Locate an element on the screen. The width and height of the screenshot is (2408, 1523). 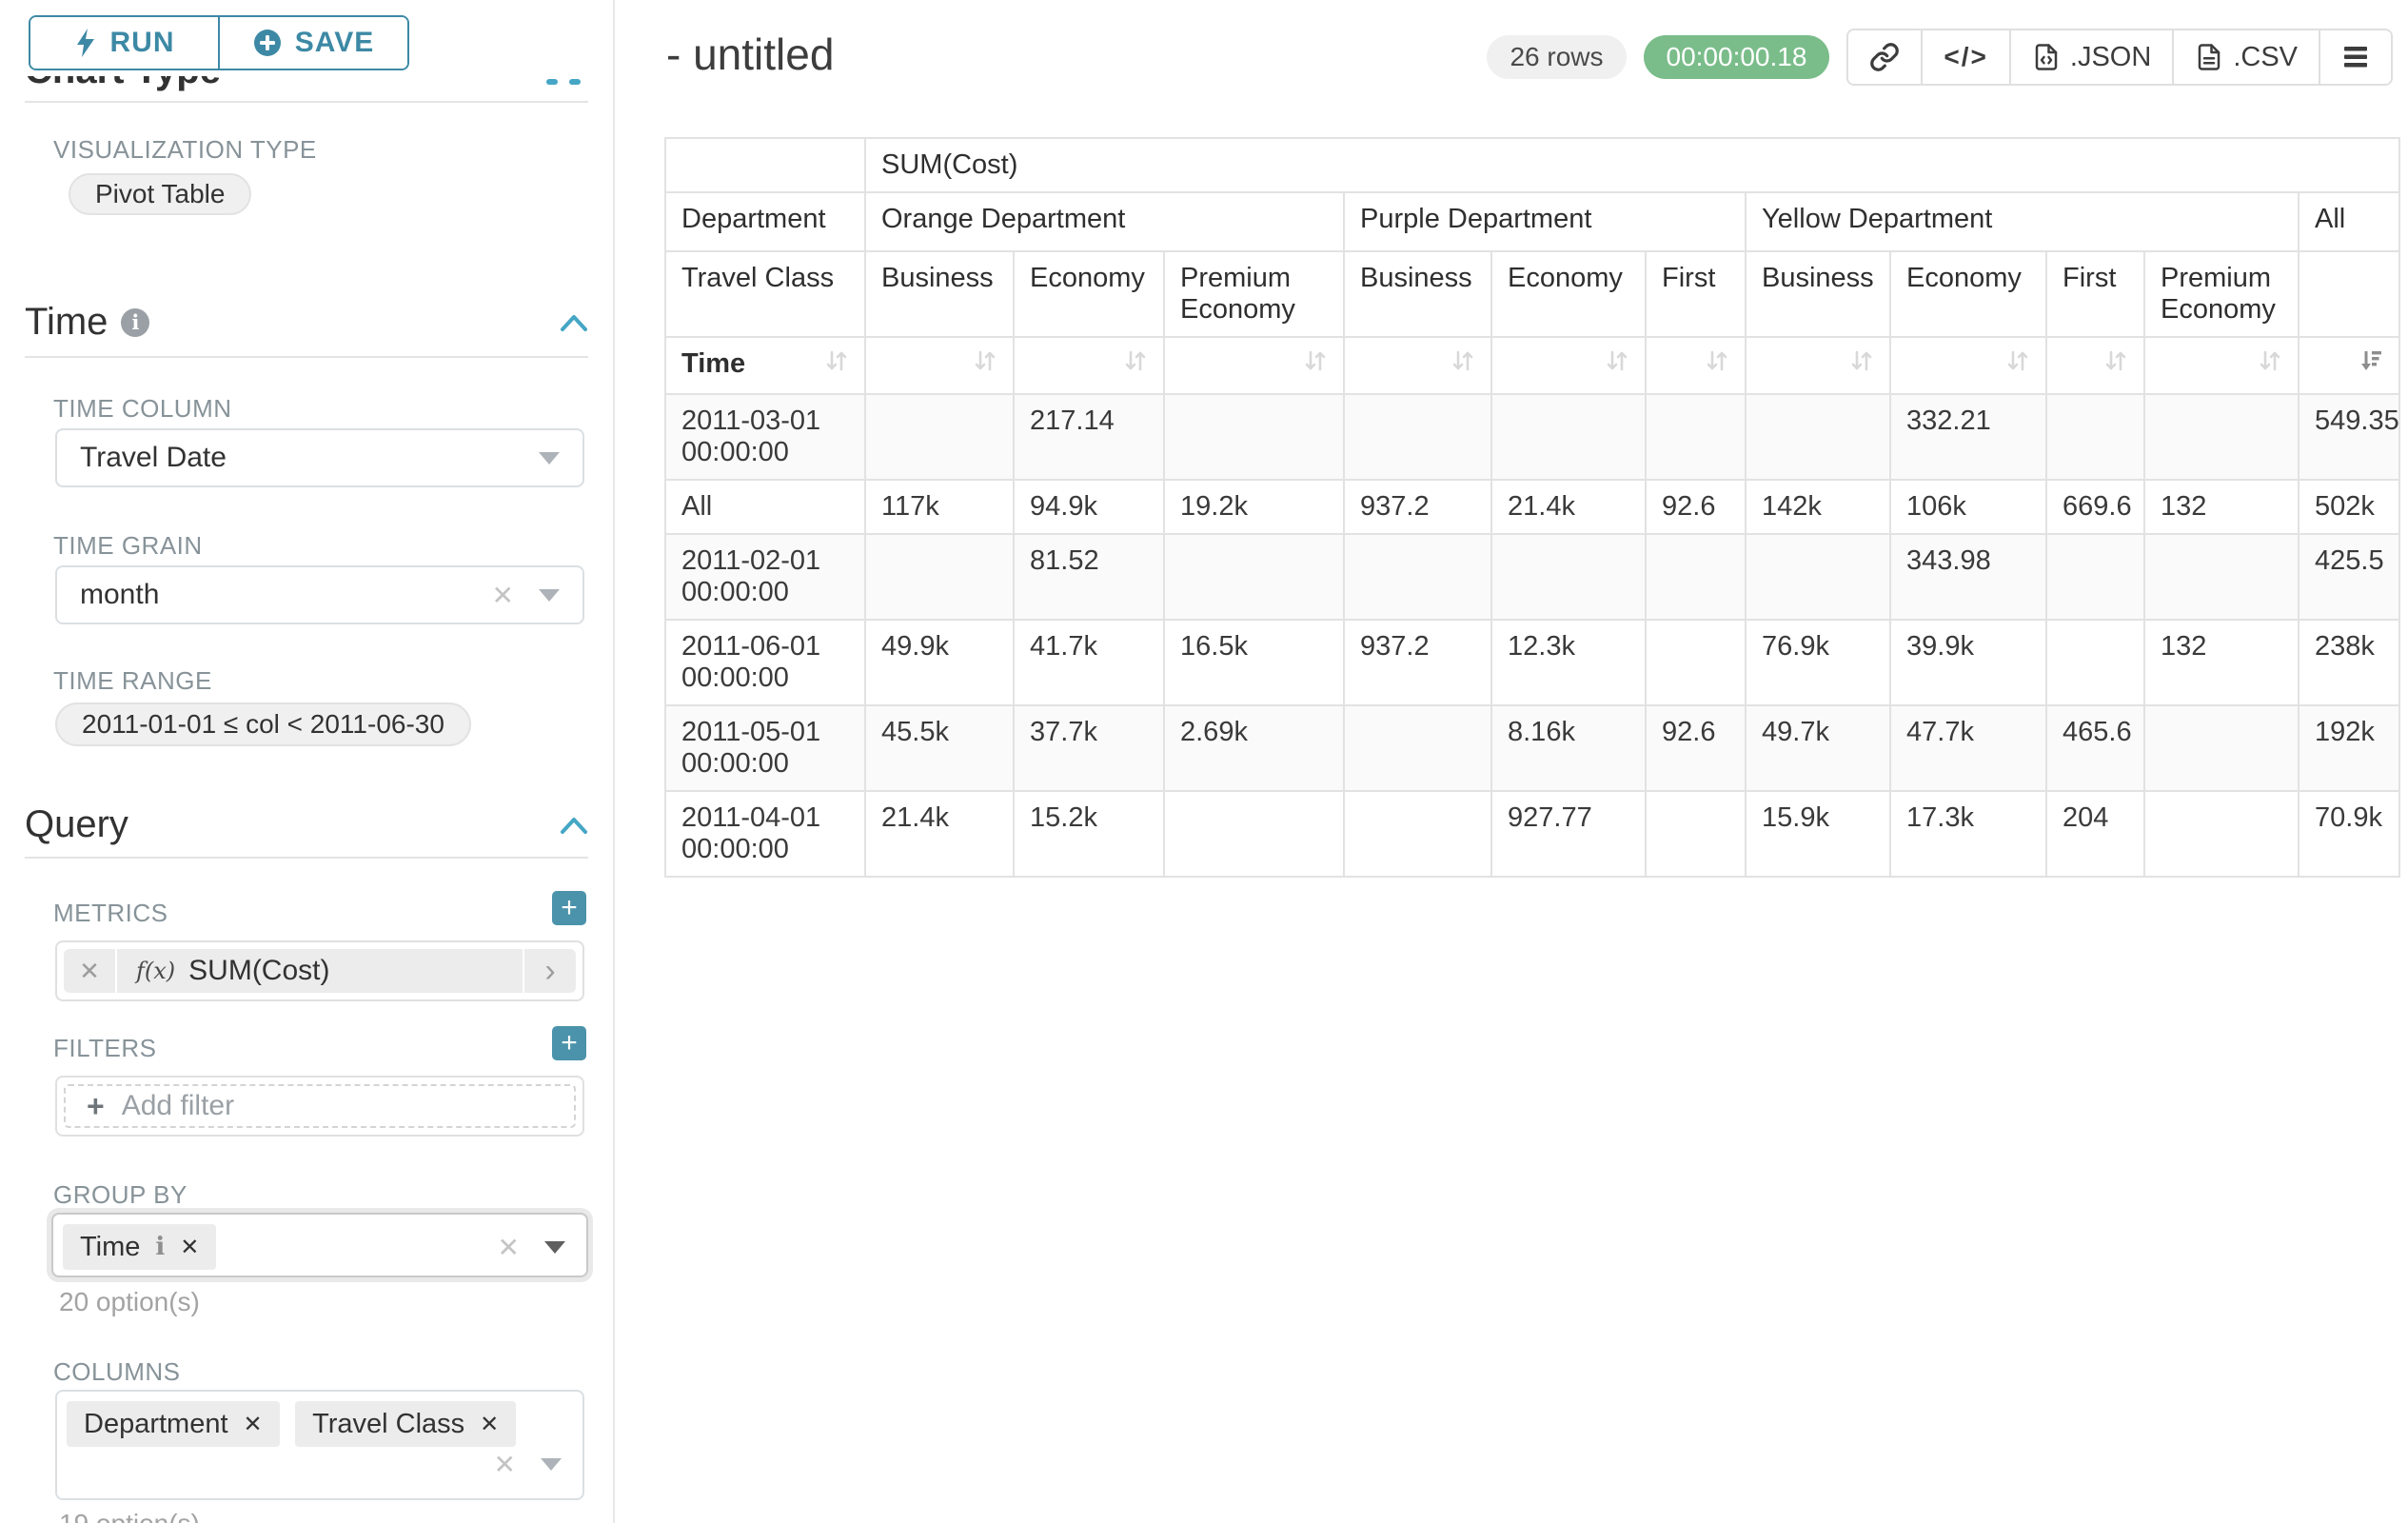
pivot-data-row: 2011-02-01 00:00:00 81.52 343.98 425.5 is located at coordinates (1532, 577).